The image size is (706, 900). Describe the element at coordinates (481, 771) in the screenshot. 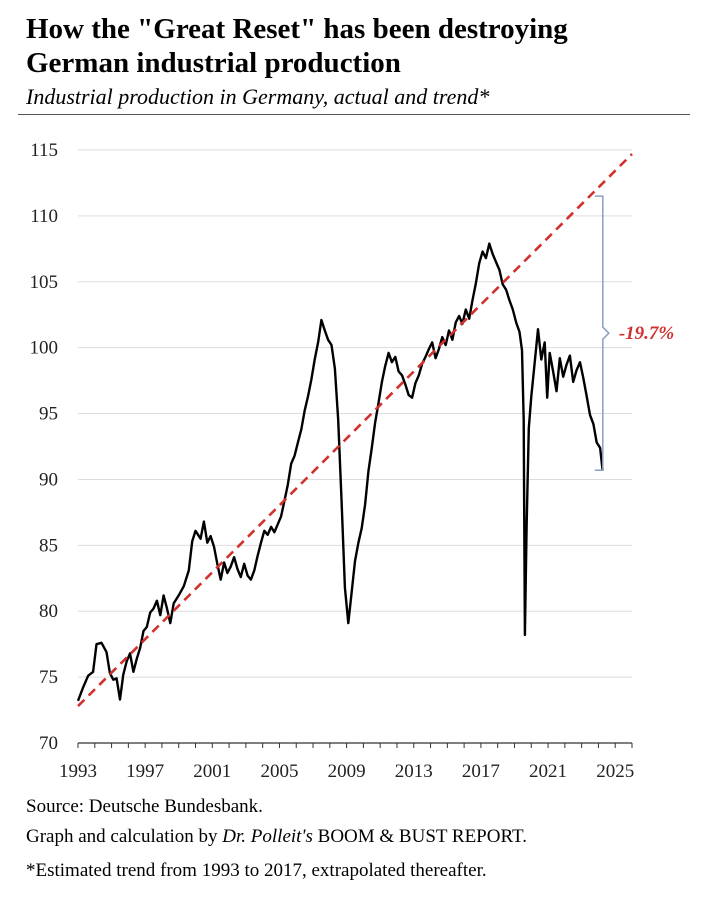

I see `x-tick-label-2017: 2017` at that location.